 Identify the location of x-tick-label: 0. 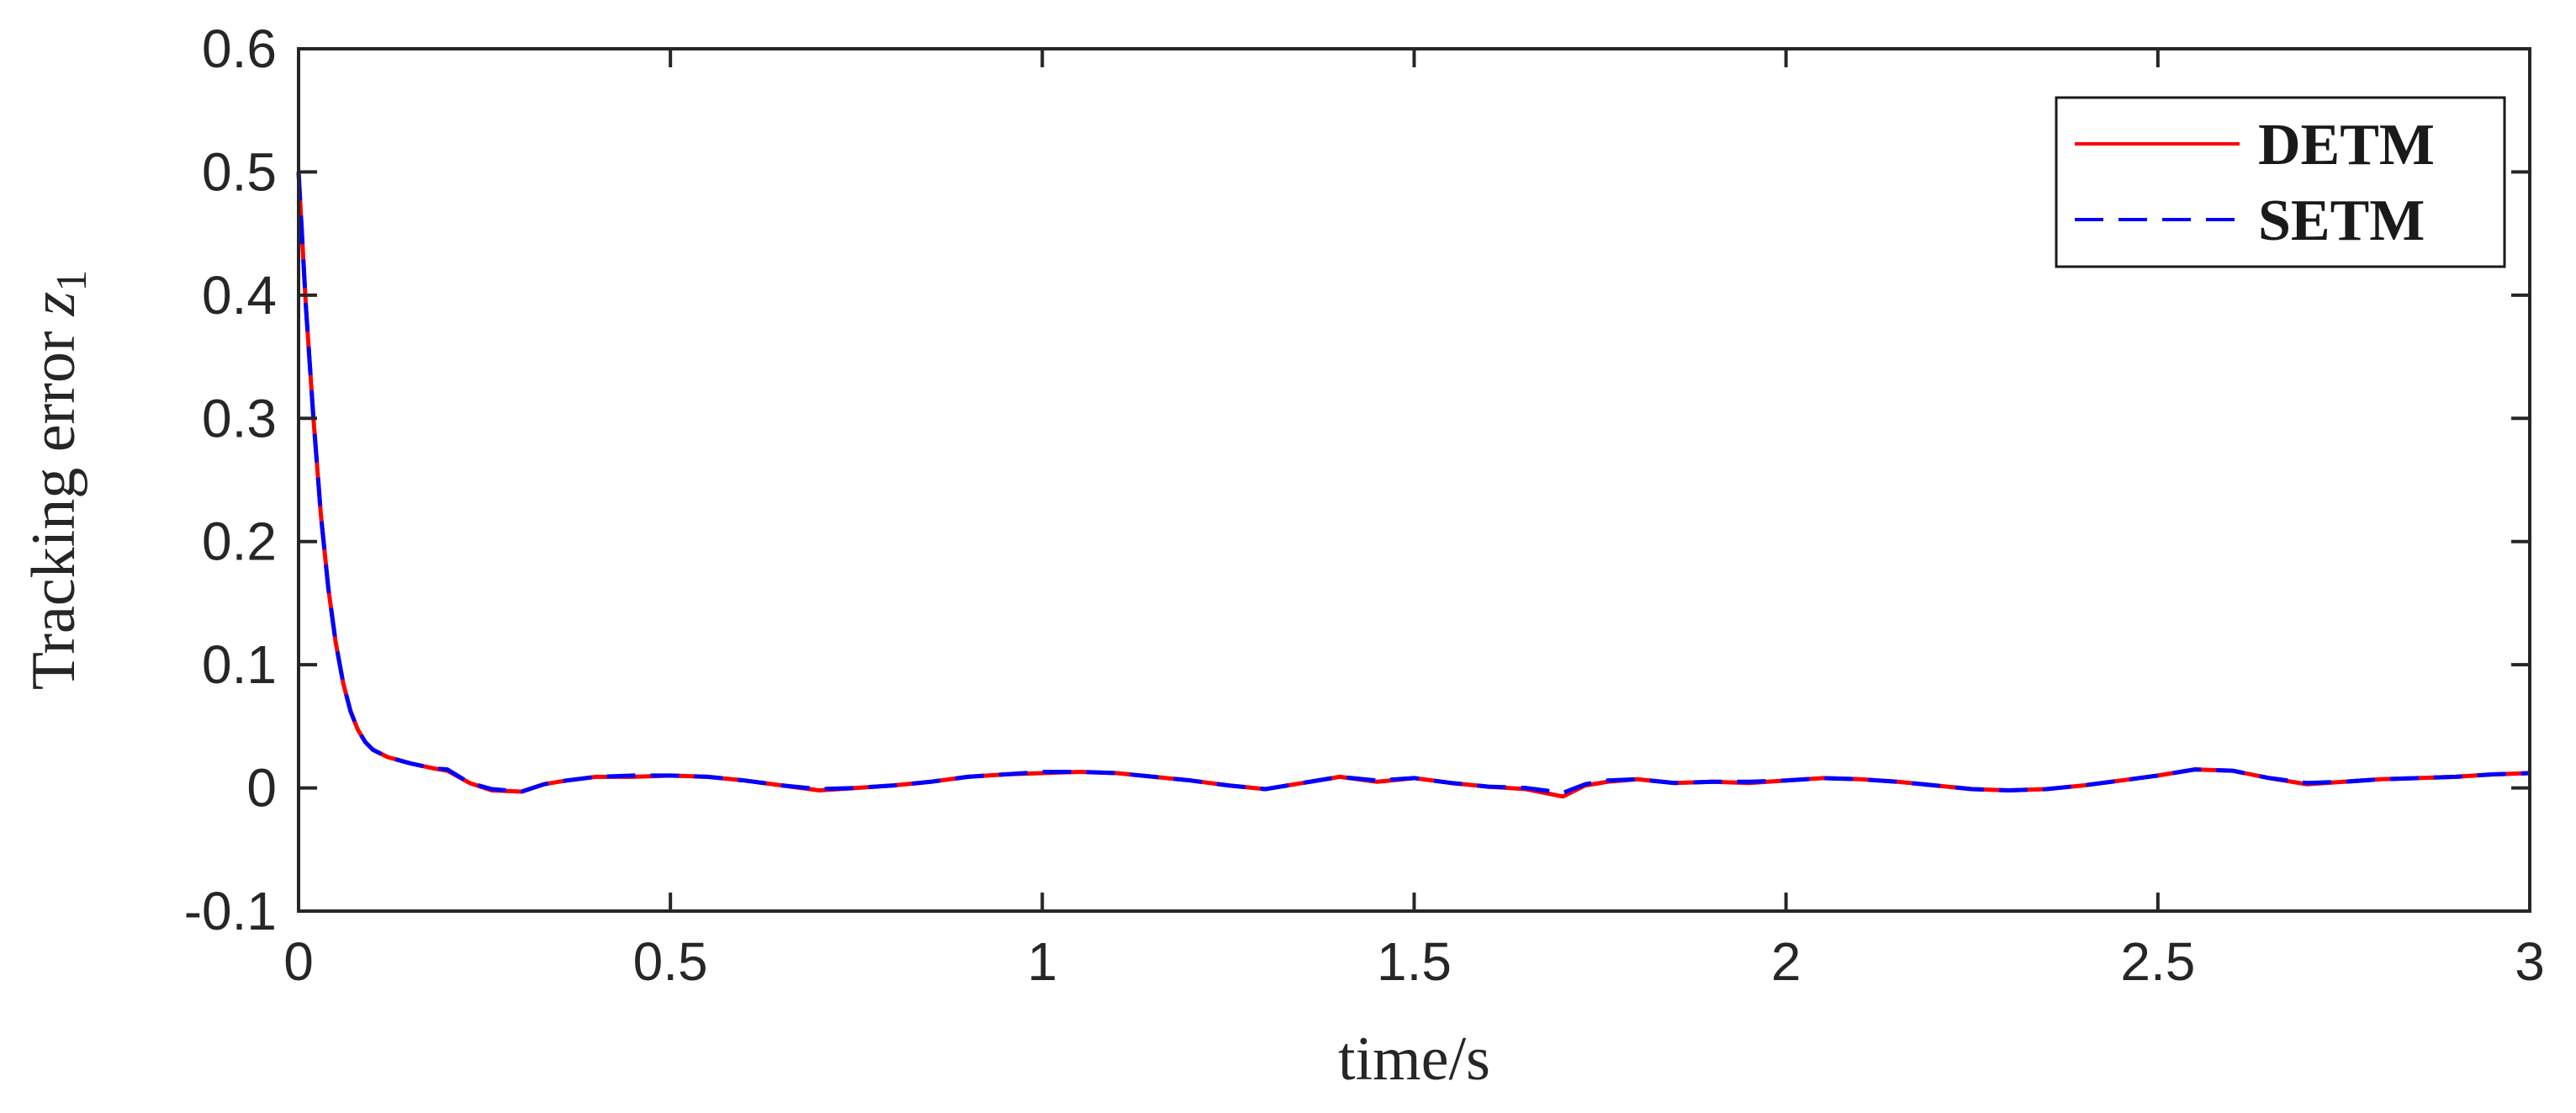
(298, 961).